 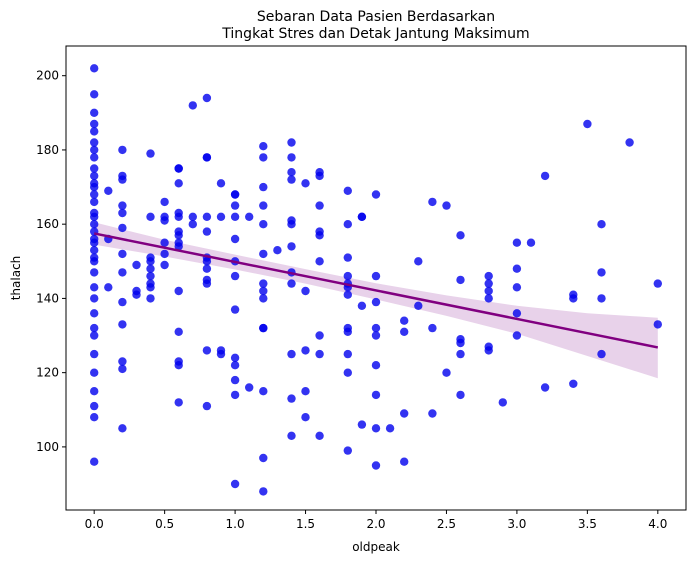 What do you see at coordinates (657, 524) in the screenshot?
I see `x-tick-label: 4.0` at bounding box center [657, 524].